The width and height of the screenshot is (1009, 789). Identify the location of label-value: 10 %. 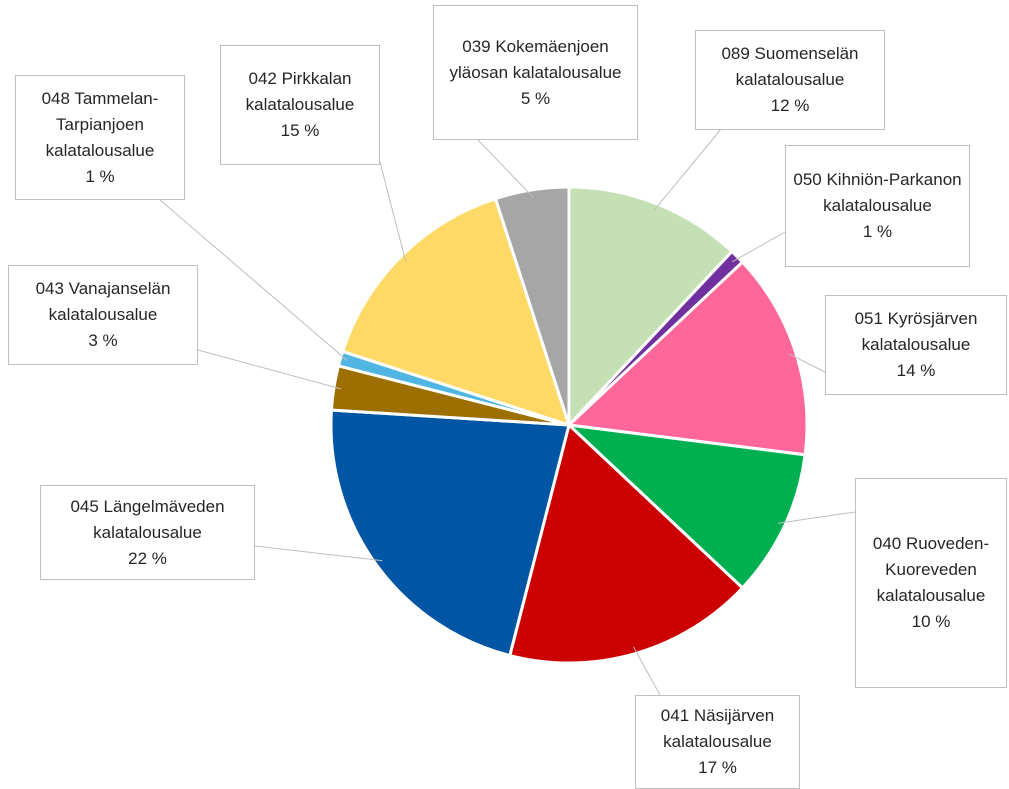
(931, 621).